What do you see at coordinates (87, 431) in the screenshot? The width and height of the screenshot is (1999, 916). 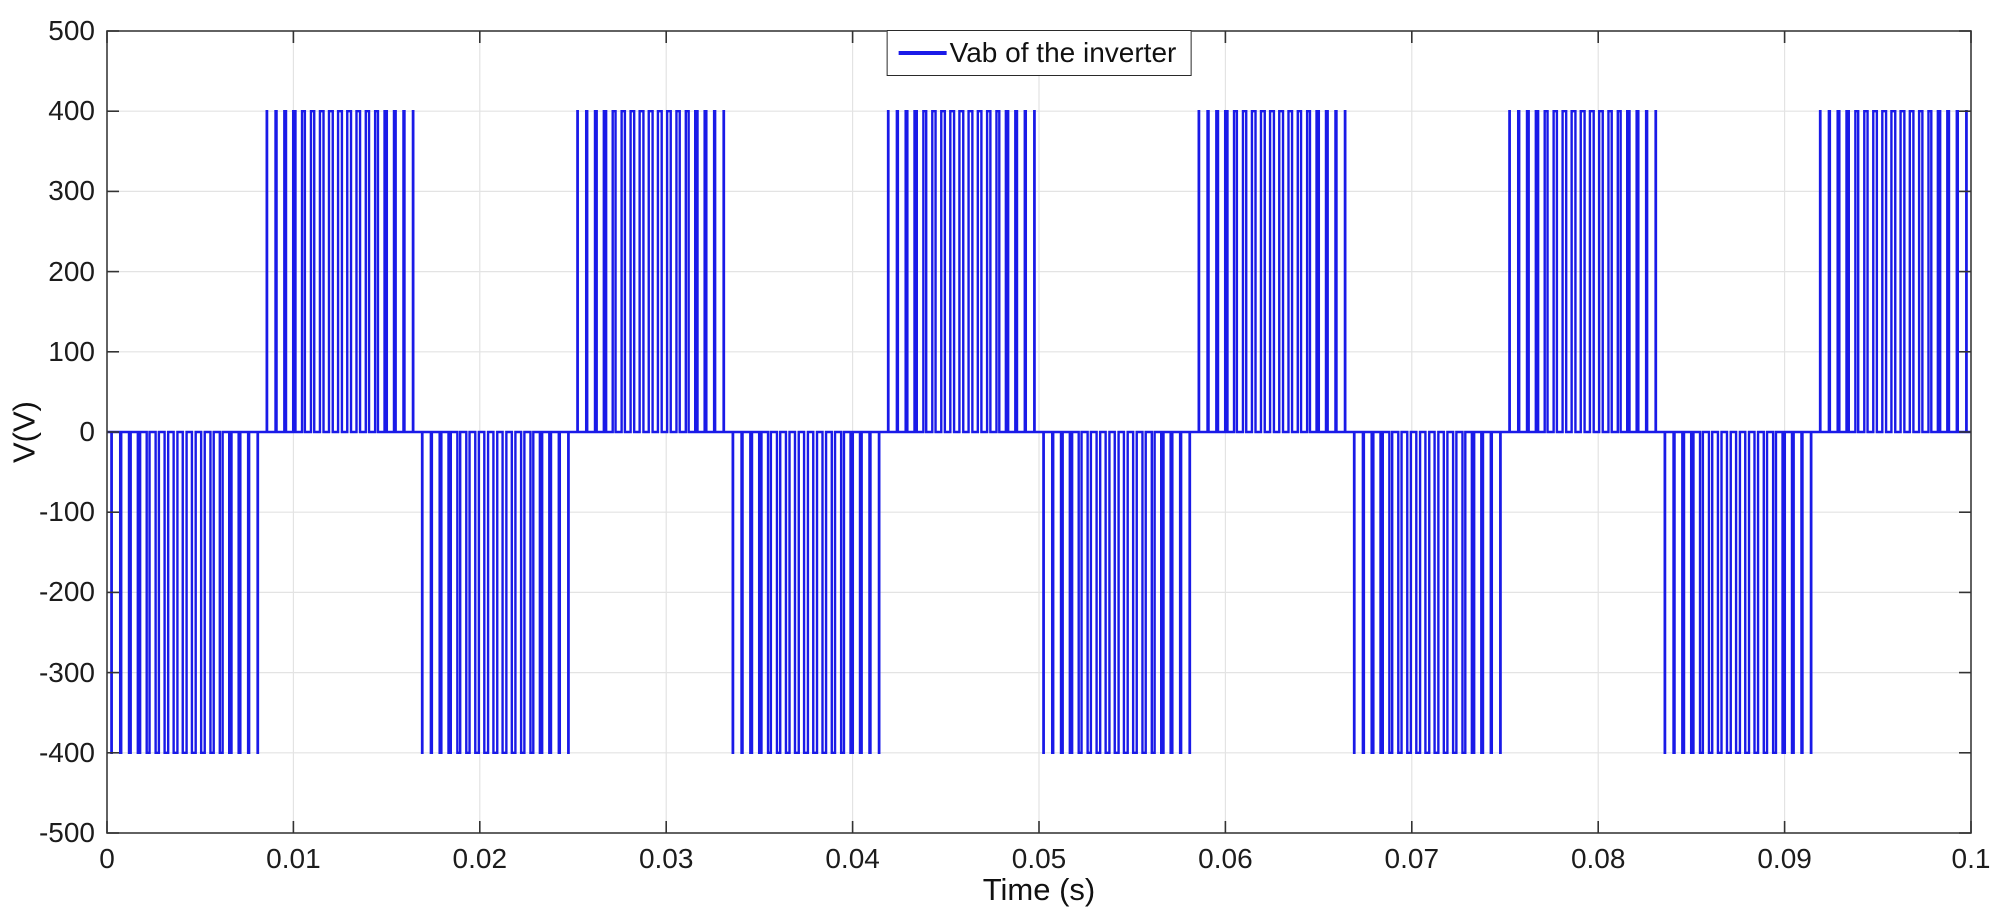 I see `y-tick-label: 0` at bounding box center [87, 431].